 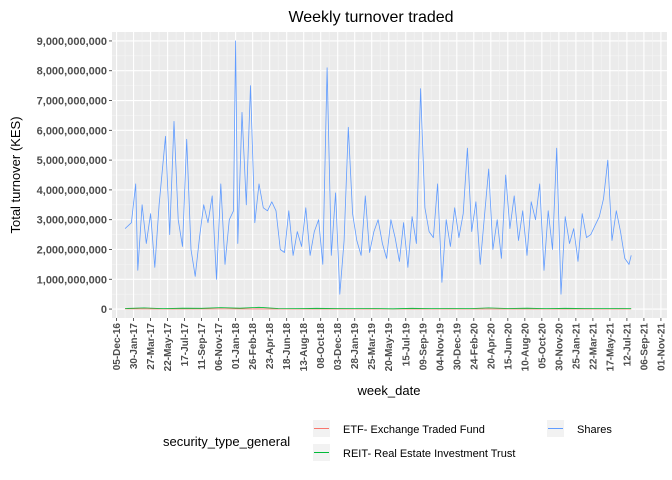 What do you see at coordinates (72, 280) in the screenshot?
I see `y-tick-label: 1,000,000,000` at bounding box center [72, 280].